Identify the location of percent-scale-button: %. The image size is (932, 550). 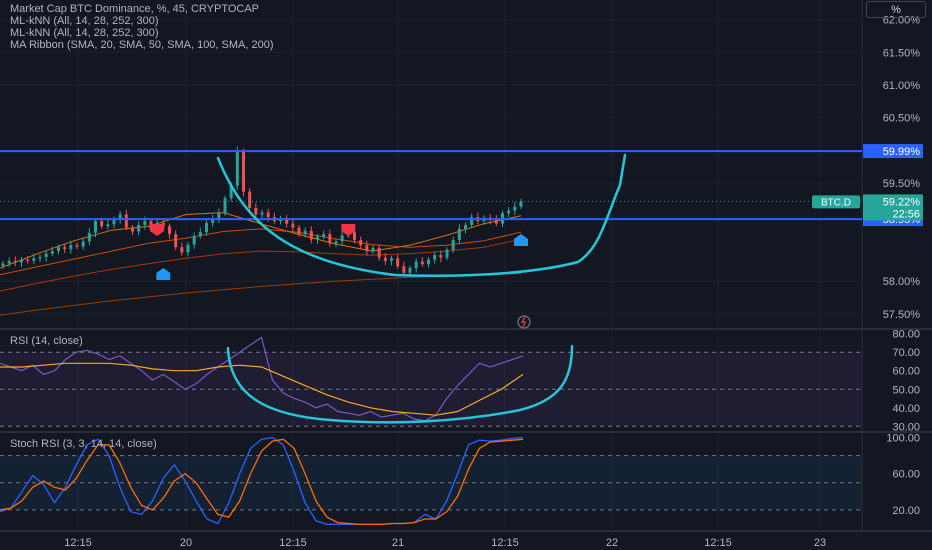
(896, 9).